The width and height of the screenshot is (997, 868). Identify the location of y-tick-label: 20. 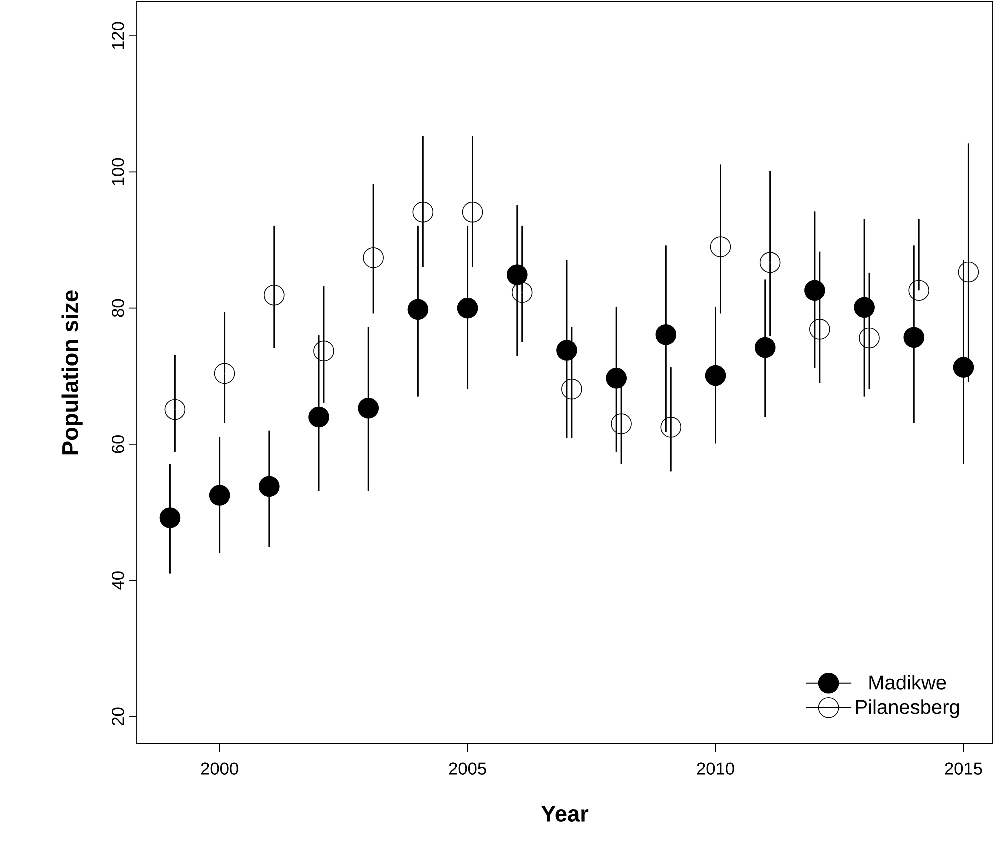
(118, 717).